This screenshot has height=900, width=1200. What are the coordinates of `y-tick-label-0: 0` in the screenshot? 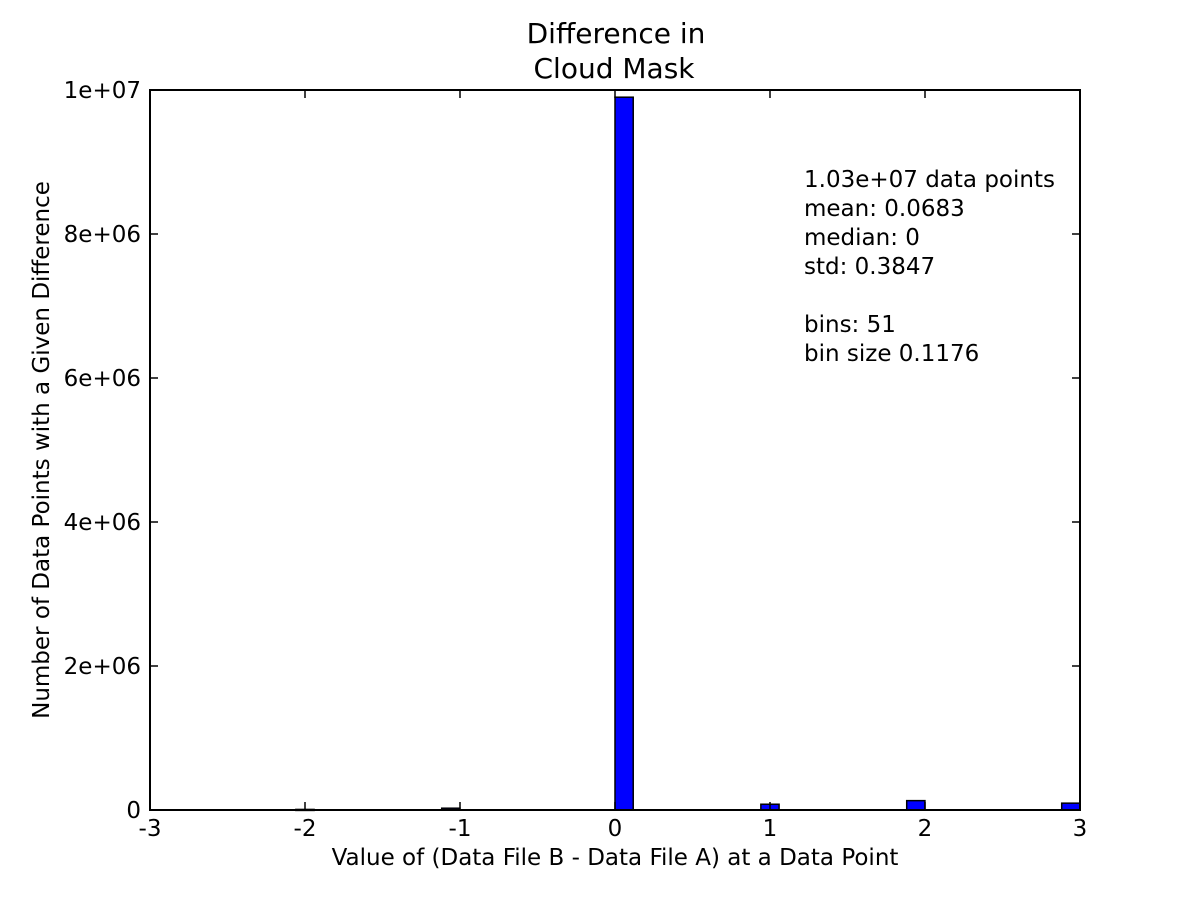 It's located at (133, 811).